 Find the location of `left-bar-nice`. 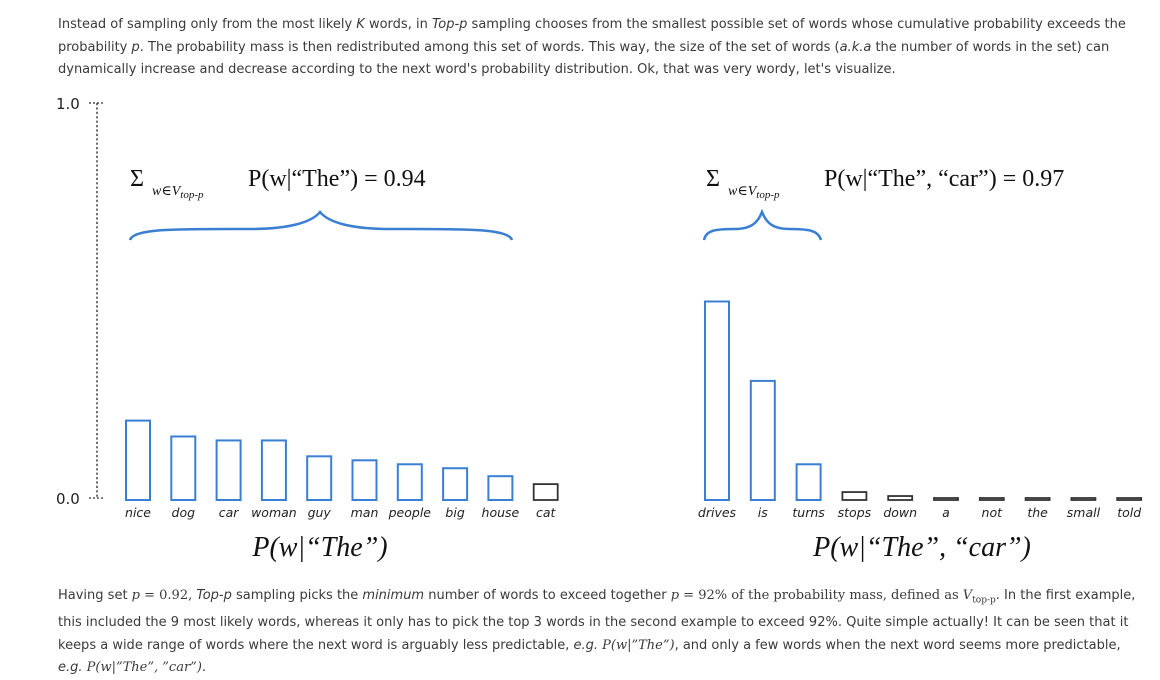

left-bar-nice is located at coordinates (138, 460).